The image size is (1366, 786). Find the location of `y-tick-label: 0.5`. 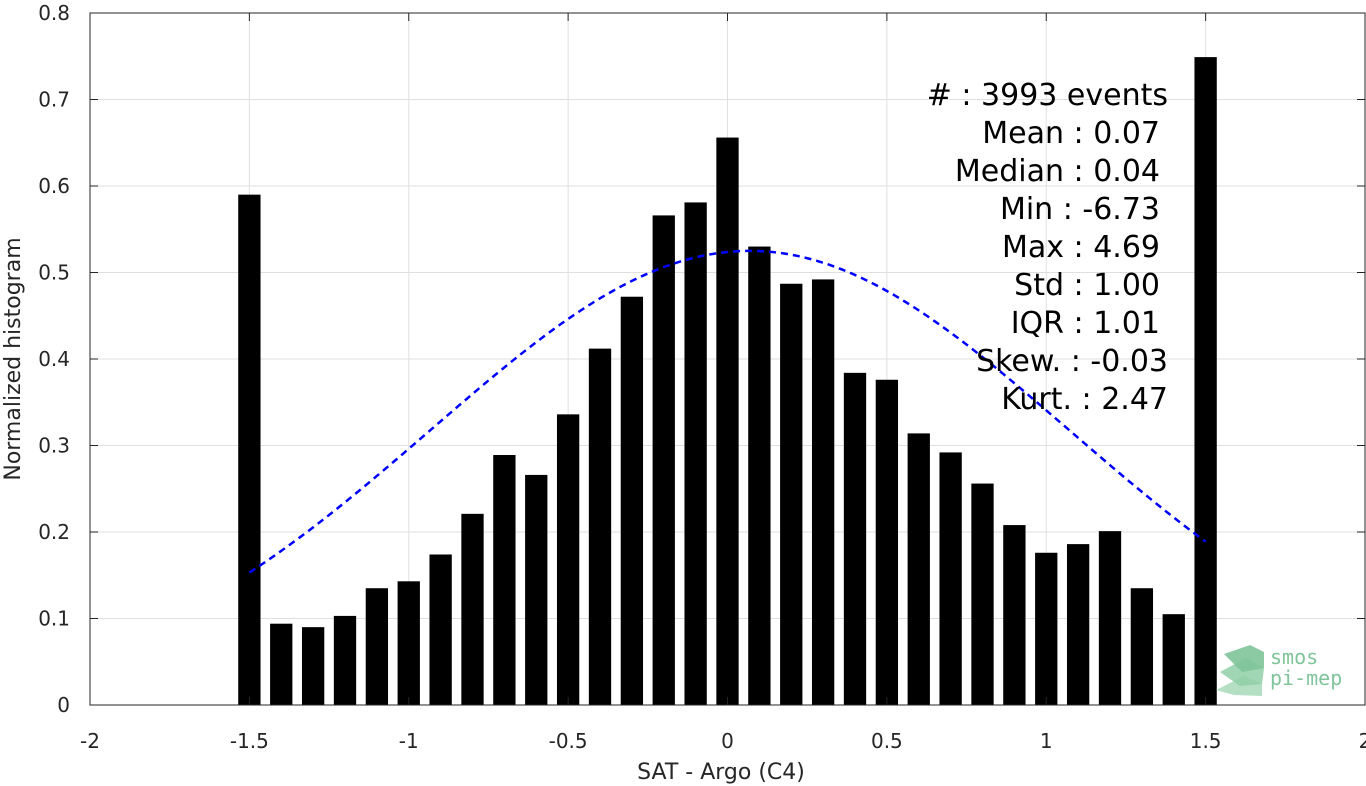

y-tick-label: 0.5 is located at coordinates (54, 273).